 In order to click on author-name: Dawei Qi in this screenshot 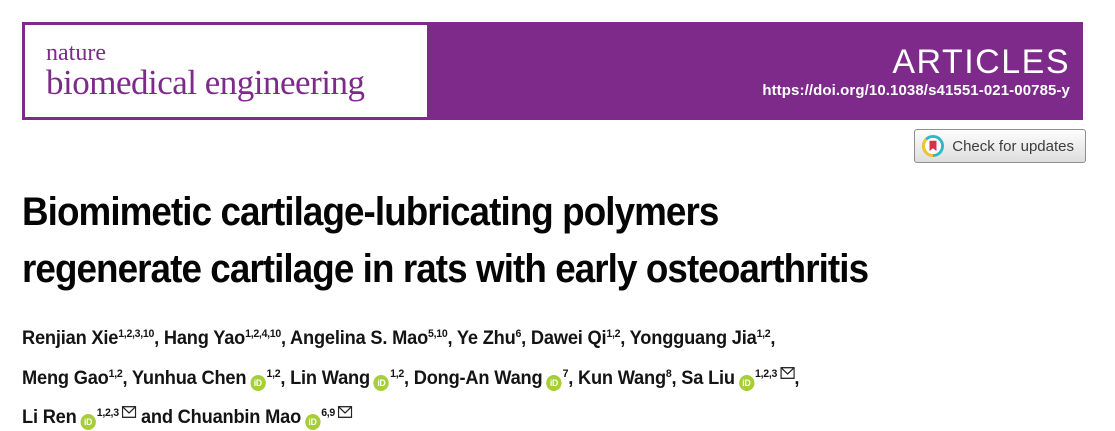, I will do `click(568, 338)`.